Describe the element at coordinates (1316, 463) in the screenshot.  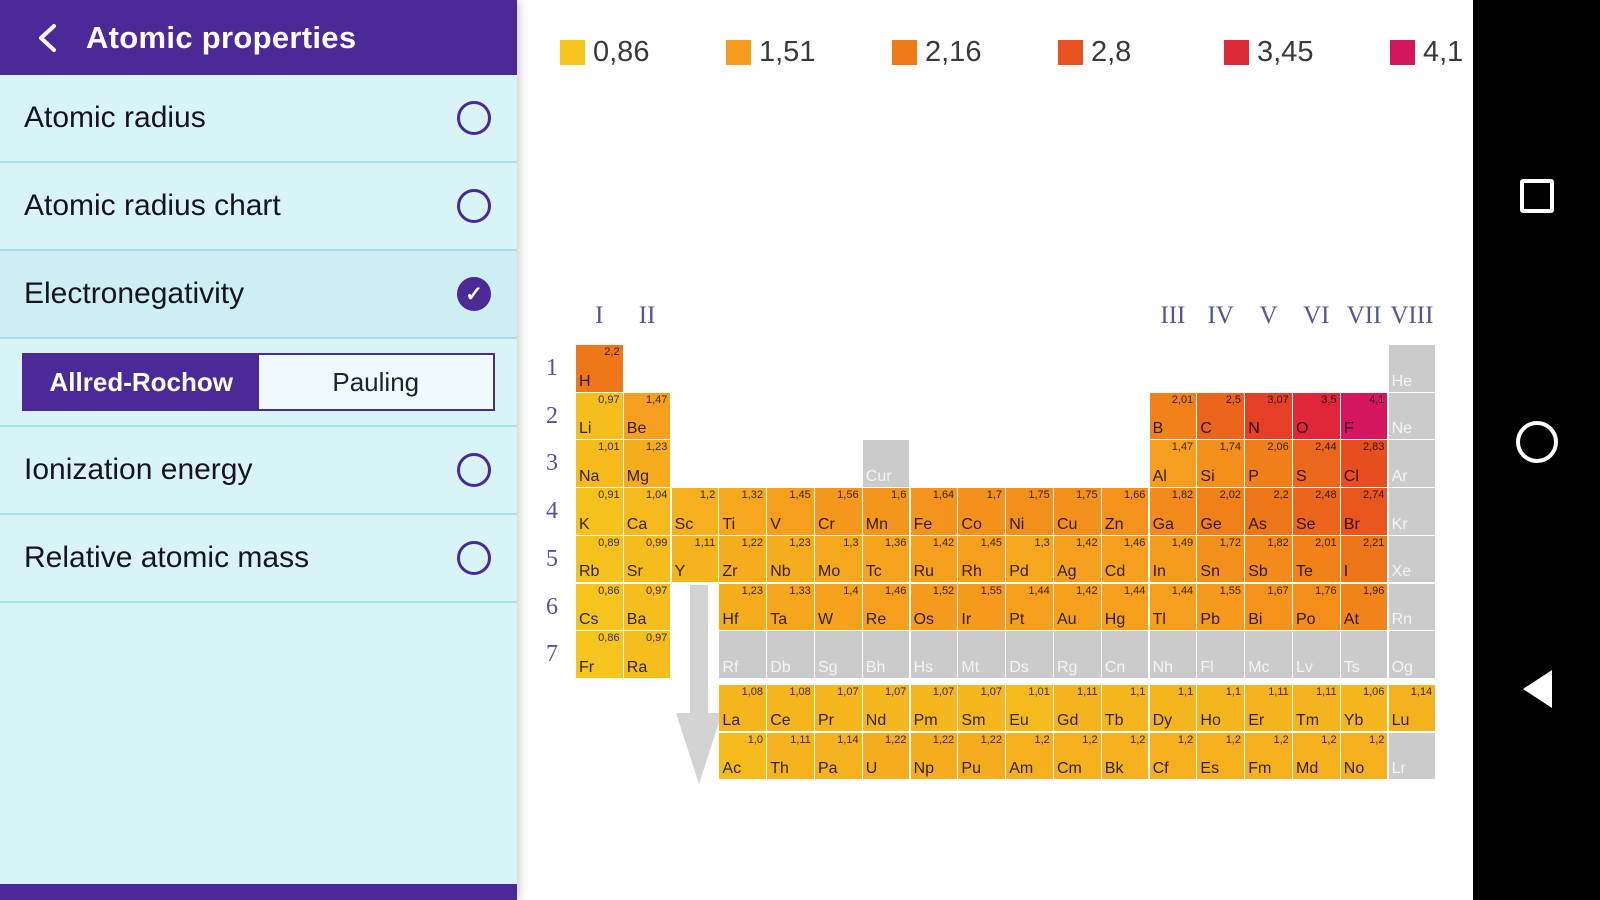
I see `element-cell-S: 2,44 S` at that location.